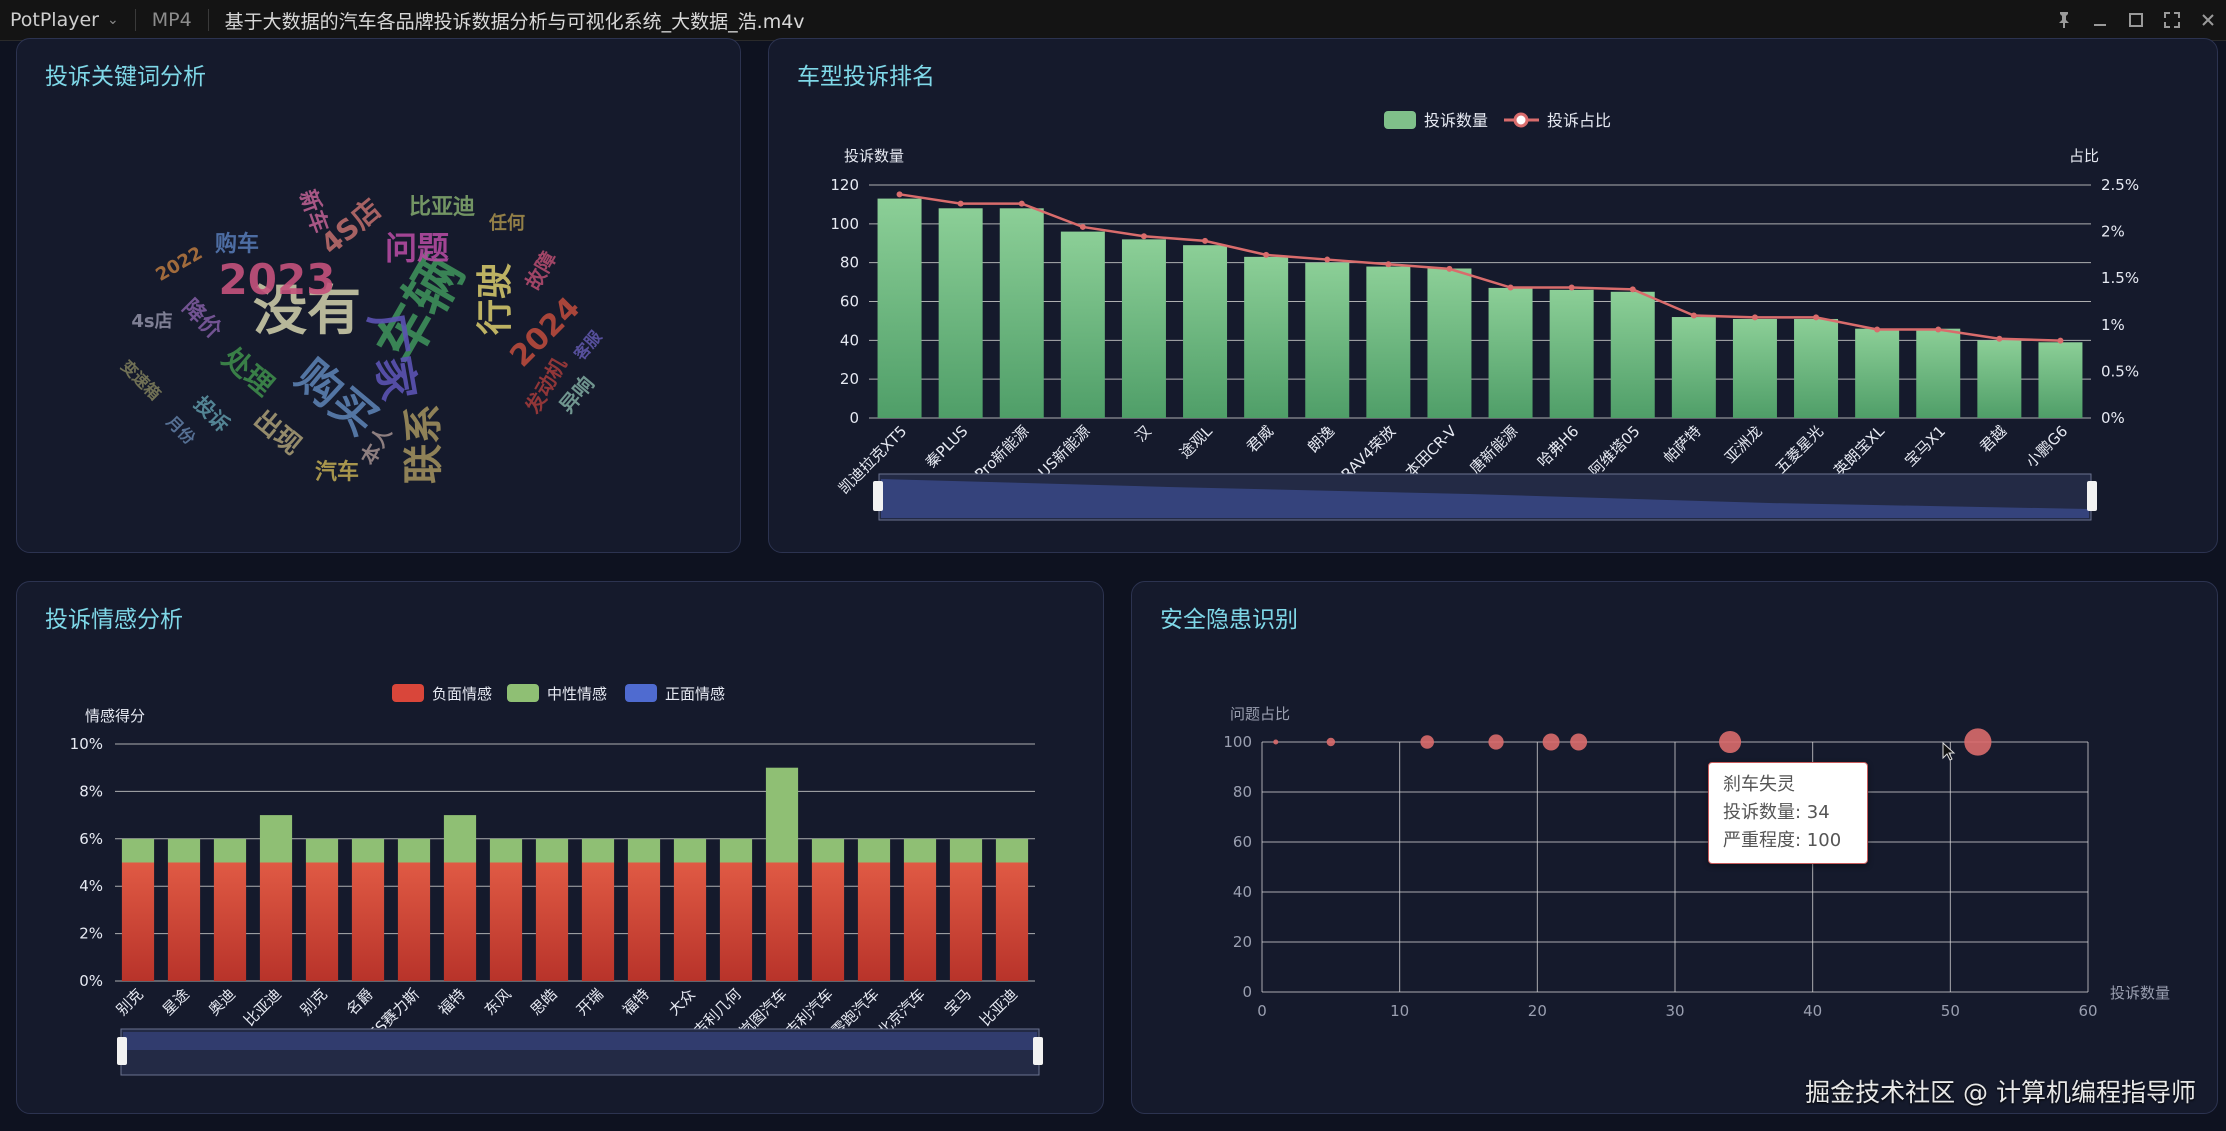 Image resolution: width=2226 pixels, height=1131 pixels. What do you see at coordinates (544, 1002) in the screenshot?
I see `x-tick-label: 思皓` at bounding box center [544, 1002].